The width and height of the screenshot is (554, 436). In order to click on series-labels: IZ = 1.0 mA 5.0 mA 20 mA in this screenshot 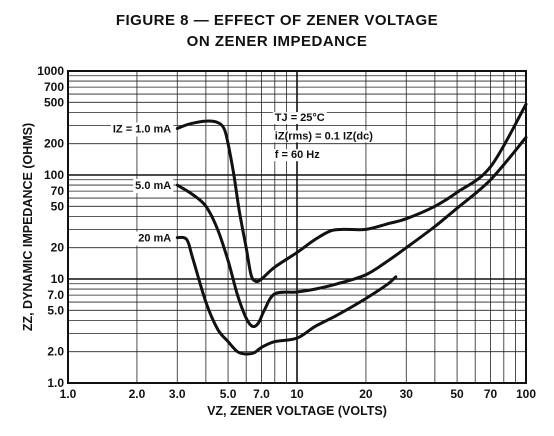, I will do `click(142, 184)`.